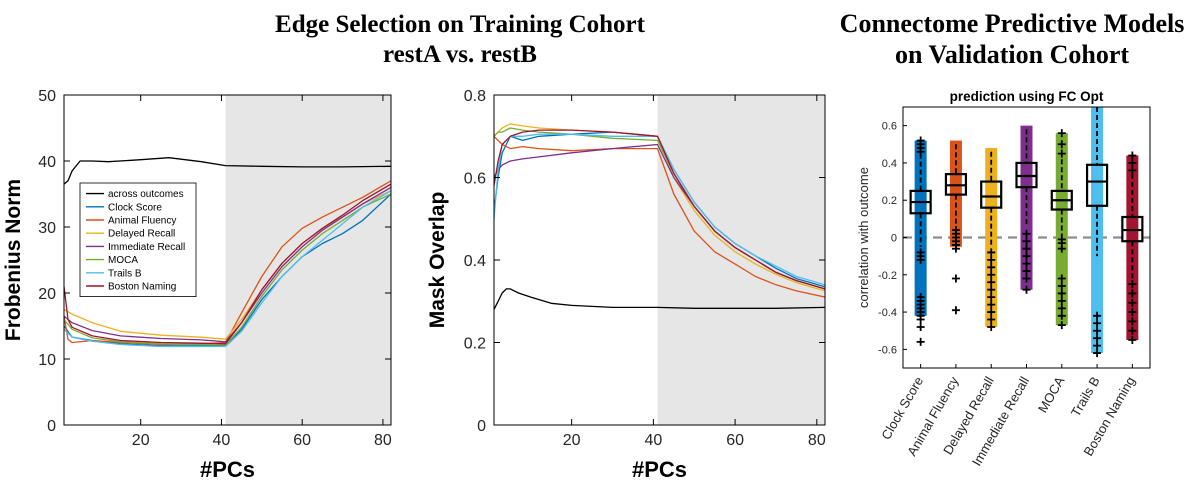  I want to click on y-tick-label: 20, so click(47, 294).